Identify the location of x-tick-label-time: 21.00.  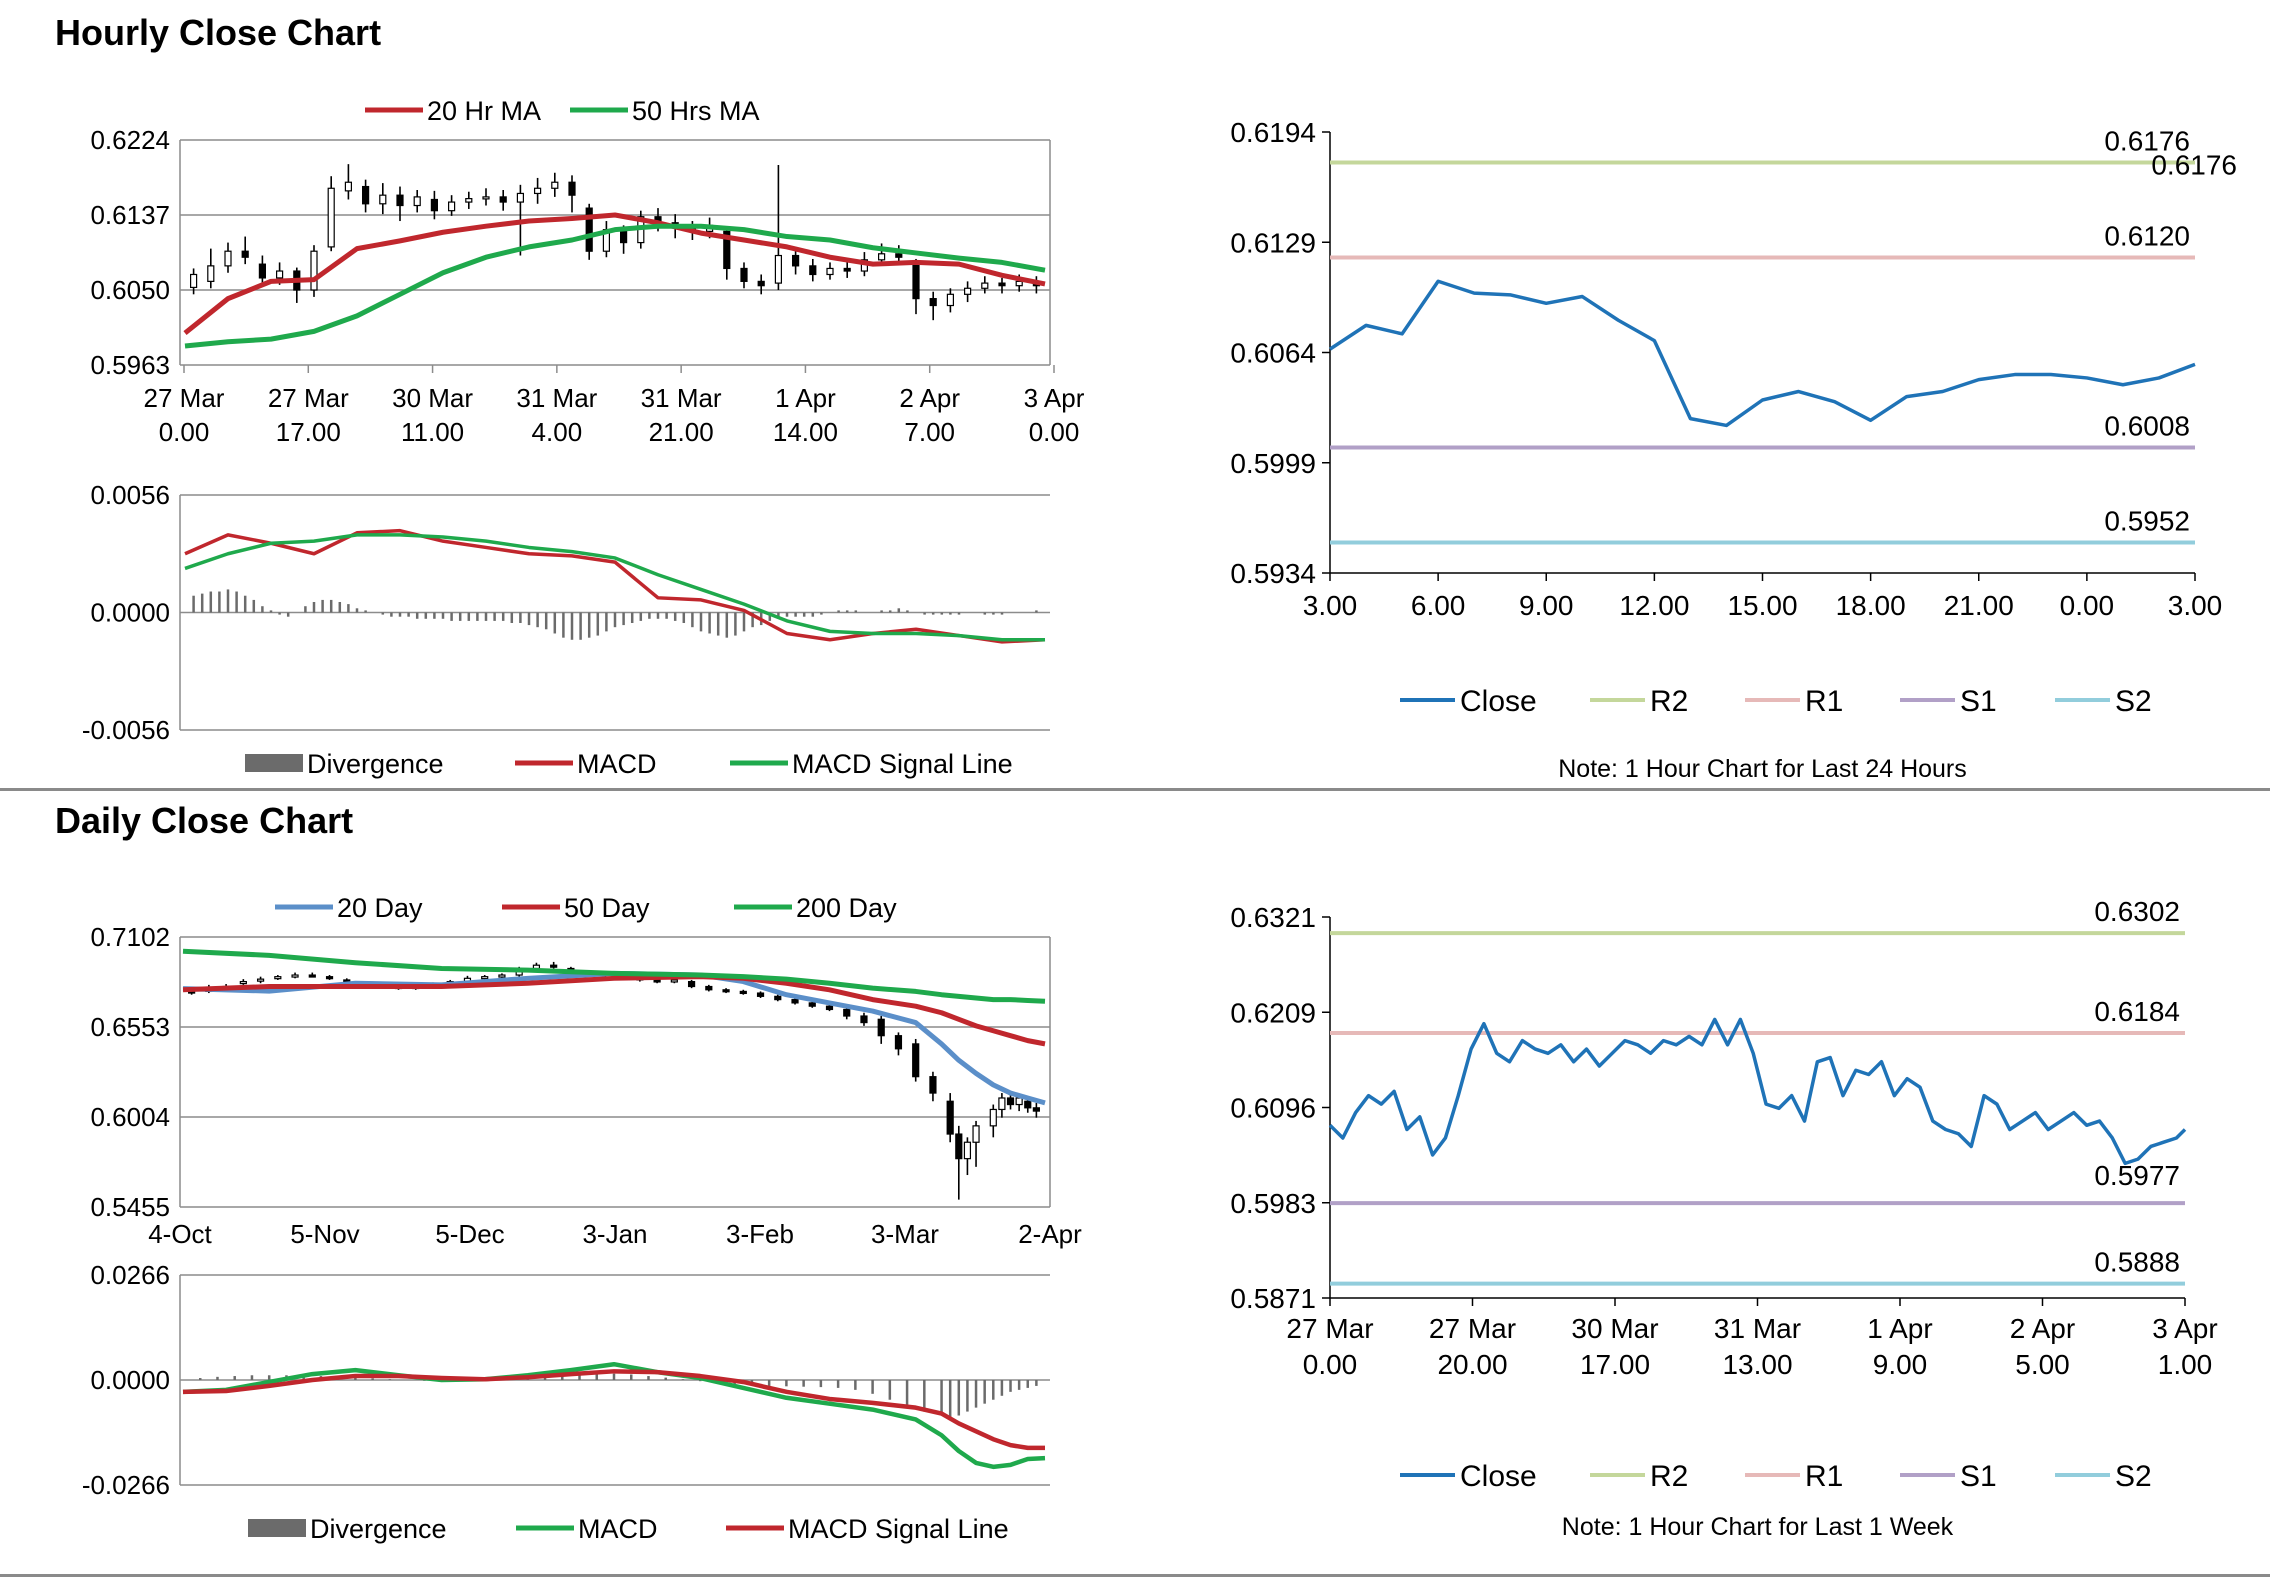
(681, 432).